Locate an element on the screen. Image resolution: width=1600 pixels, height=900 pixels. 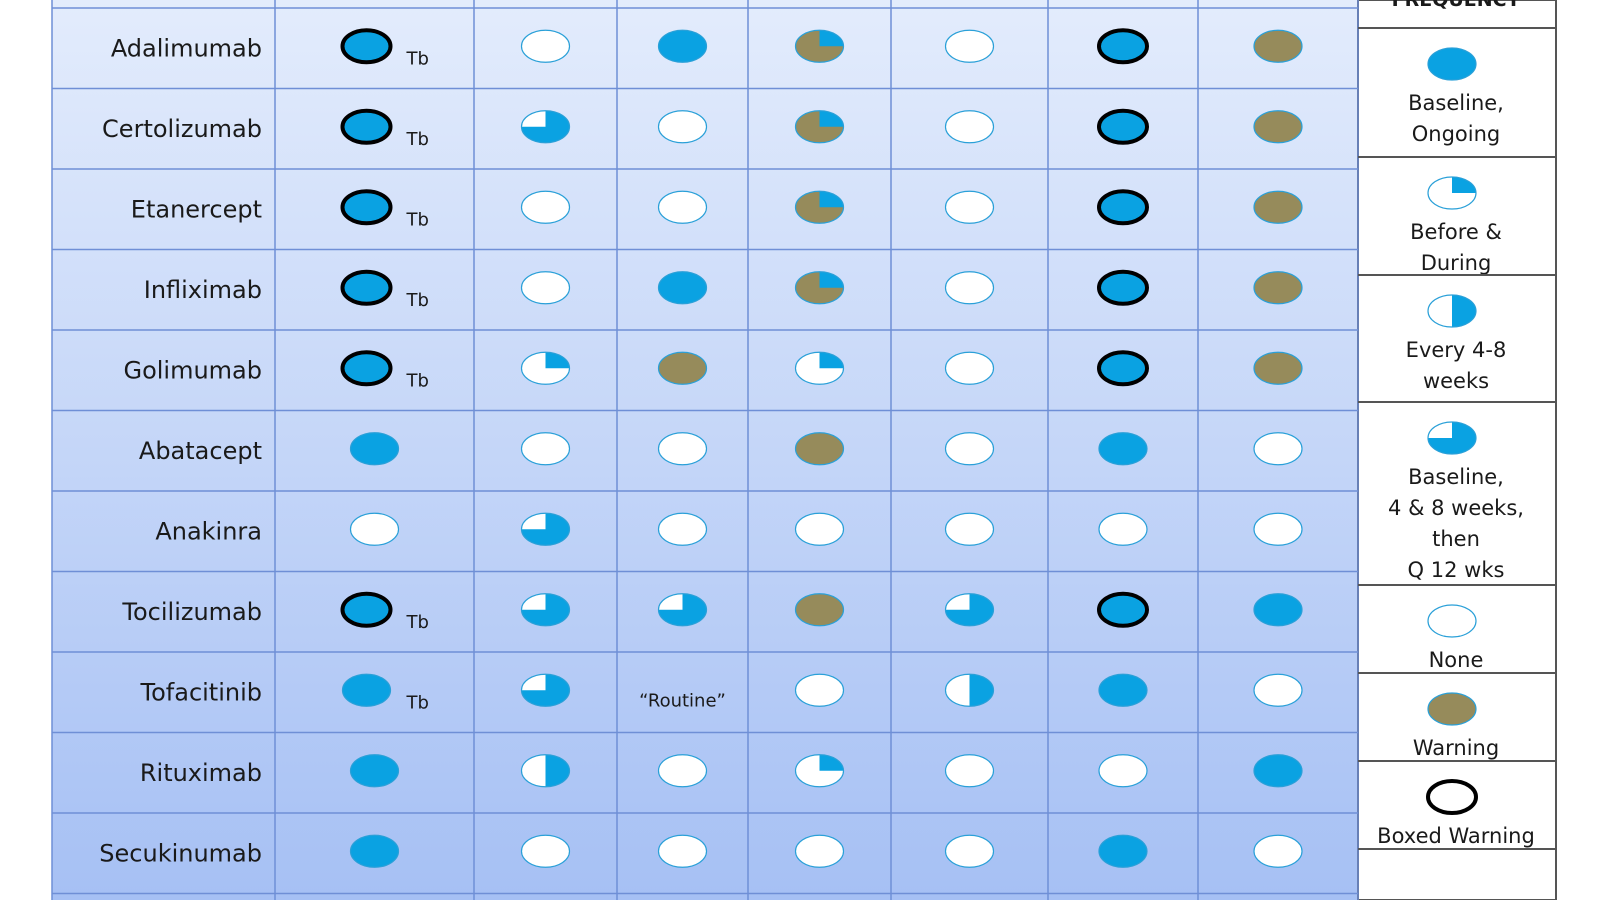
drug-name: Anakinra is located at coordinates (208, 531).